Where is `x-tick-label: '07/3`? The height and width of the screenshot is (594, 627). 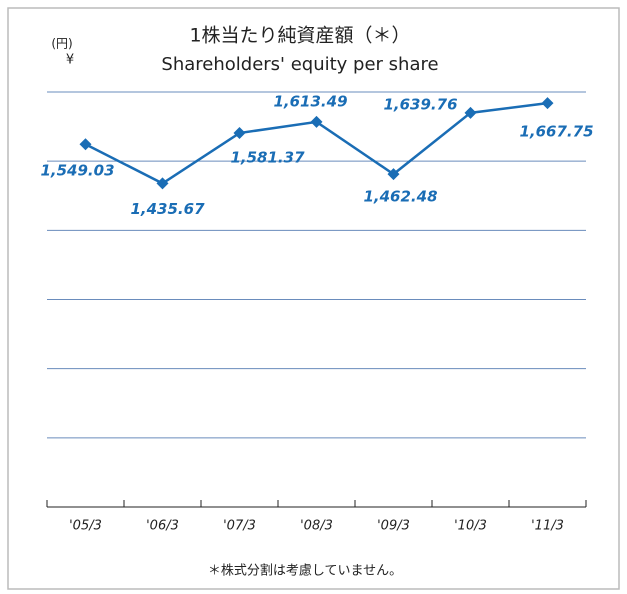 x-tick-label: '07/3 is located at coordinates (239, 526).